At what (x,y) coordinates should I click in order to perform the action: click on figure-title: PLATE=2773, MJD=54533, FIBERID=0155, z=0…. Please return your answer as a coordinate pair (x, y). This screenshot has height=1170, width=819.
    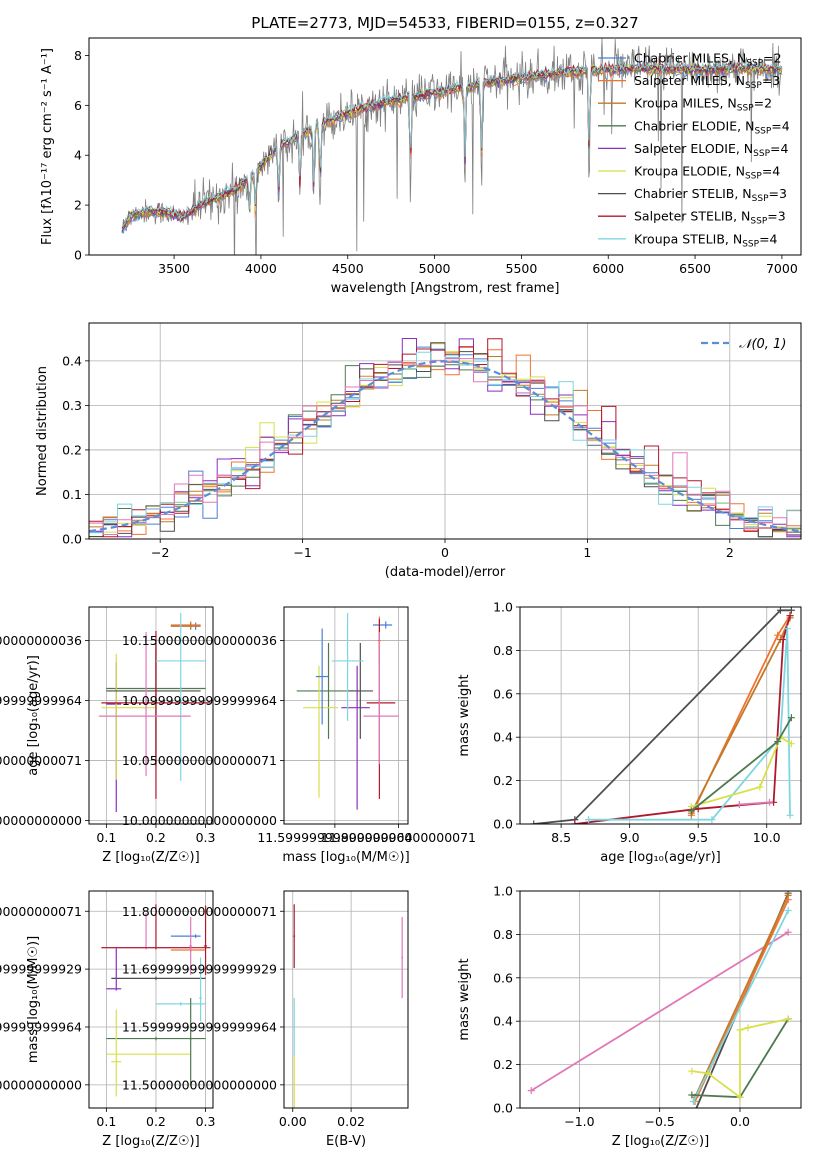
    Looking at the image, I should click on (444, 23).